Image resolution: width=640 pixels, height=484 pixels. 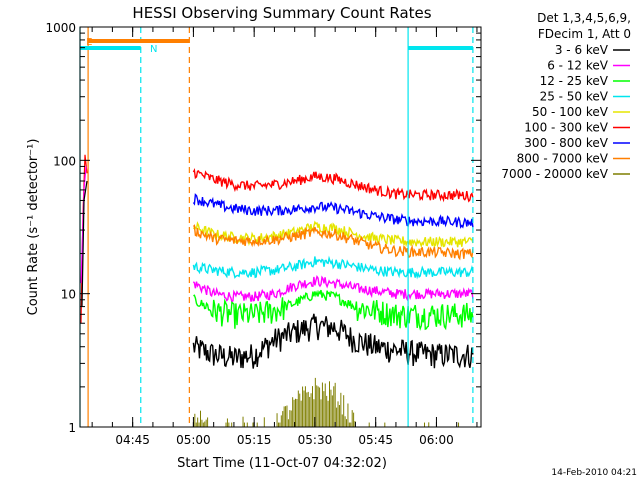 What do you see at coordinates (193, 440) in the screenshot?
I see `x-tick-label: 05:00` at bounding box center [193, 440].